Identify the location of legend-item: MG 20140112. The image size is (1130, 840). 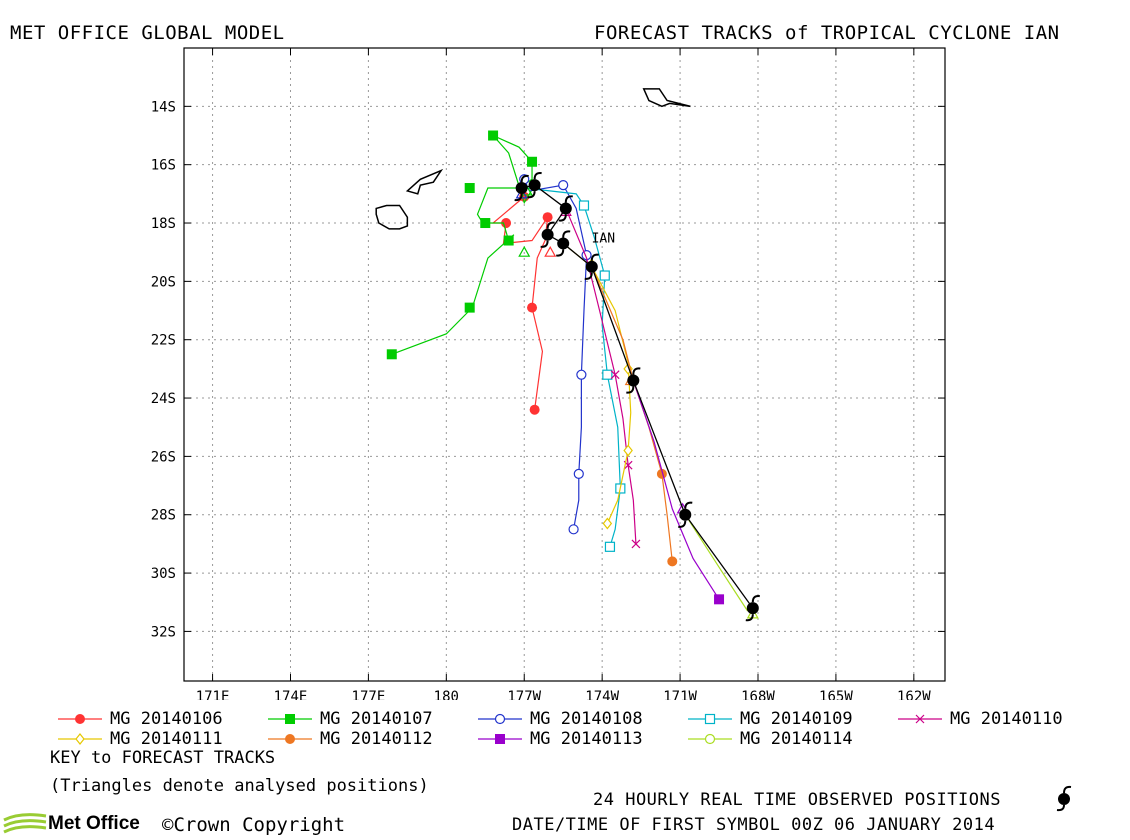
(349, 739).